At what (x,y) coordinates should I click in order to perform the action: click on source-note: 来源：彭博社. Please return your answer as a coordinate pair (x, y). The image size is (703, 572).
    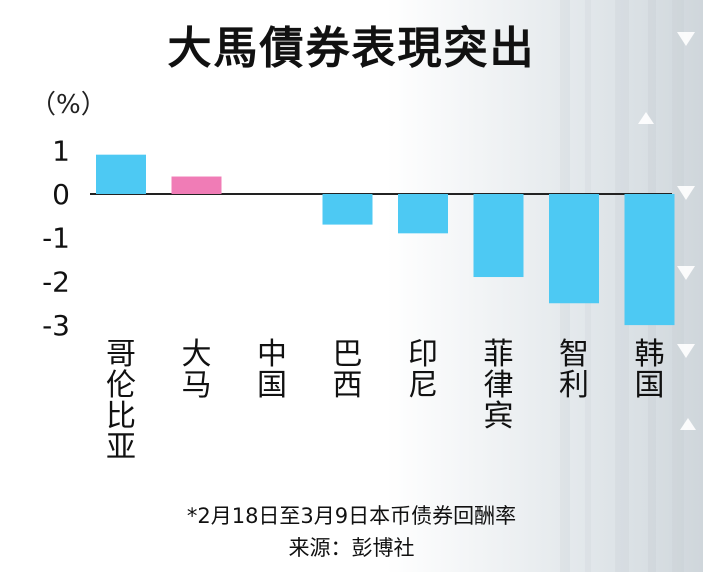
    Looking at the image, I should click on (351, 548).